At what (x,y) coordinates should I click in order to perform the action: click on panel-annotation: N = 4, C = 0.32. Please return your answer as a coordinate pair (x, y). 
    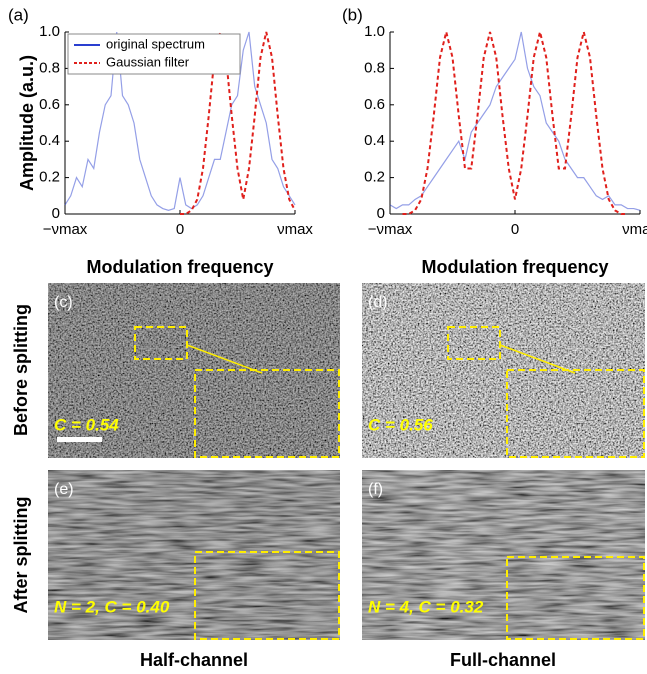
    Looking at the image, I should click on (426, 606).